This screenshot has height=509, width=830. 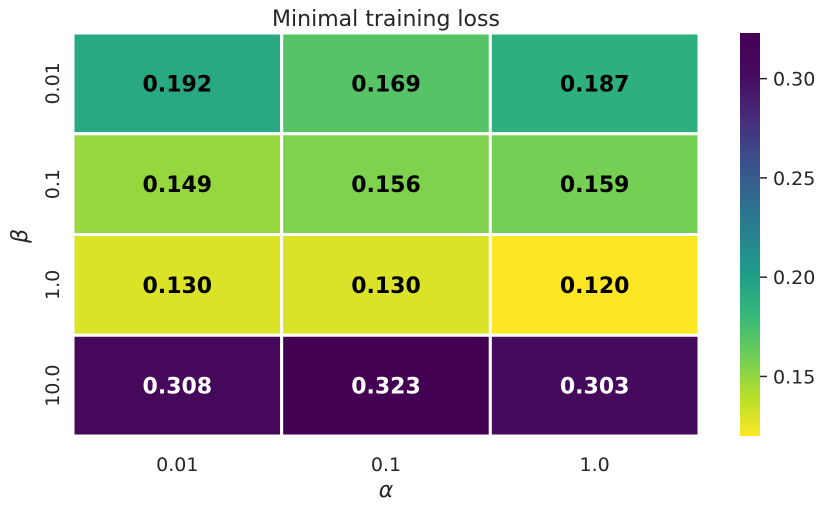 What do you see at coordinates (177, 465) in the screenshot?
I see `x-tick-label: 0.01` at bounding box center [177, 465].